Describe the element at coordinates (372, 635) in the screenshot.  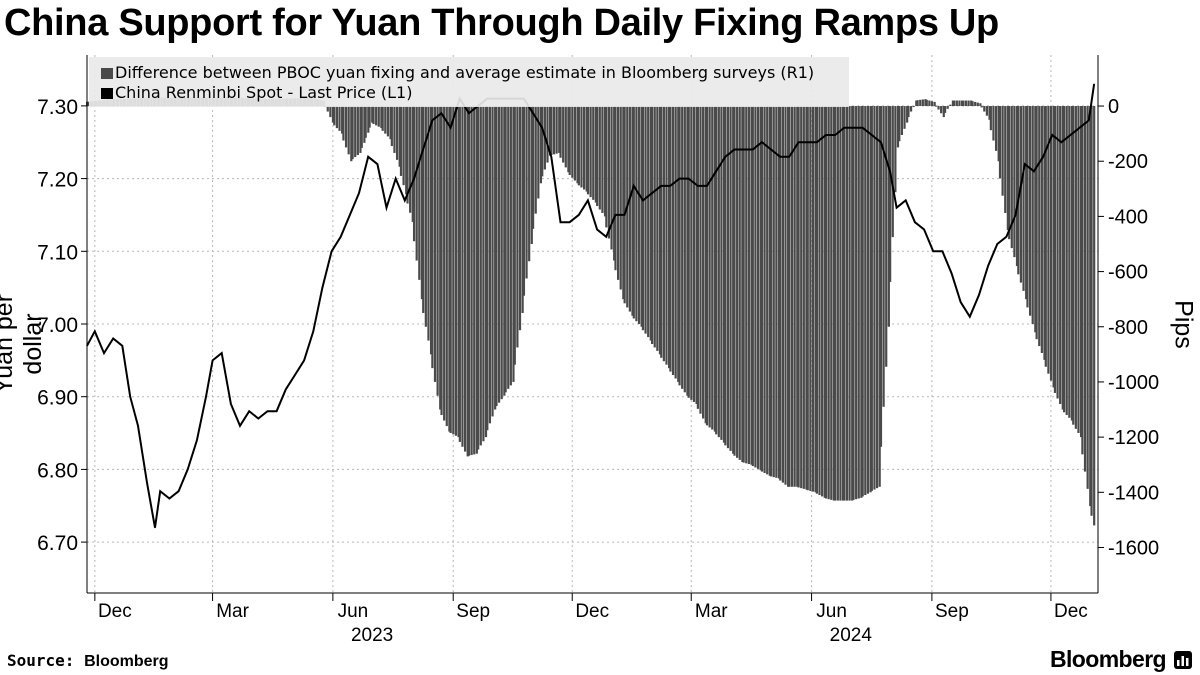
I see `year-label: 2023` at that location.